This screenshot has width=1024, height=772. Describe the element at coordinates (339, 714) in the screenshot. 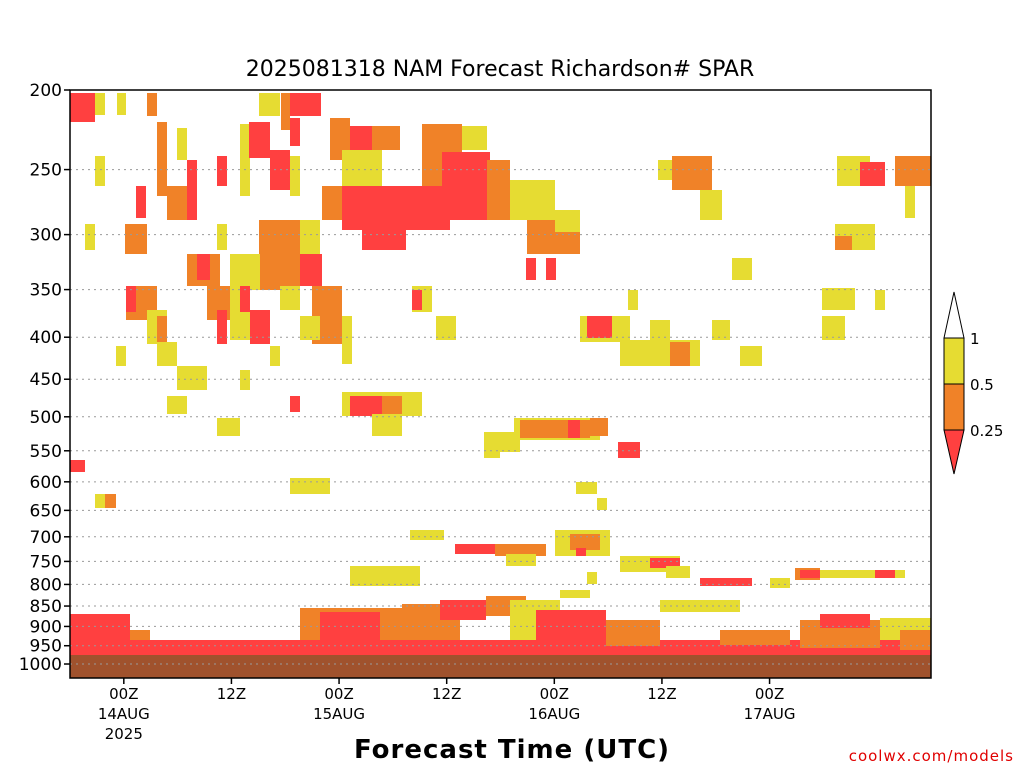

I see `x-tick-date: 15AUG` at that location.